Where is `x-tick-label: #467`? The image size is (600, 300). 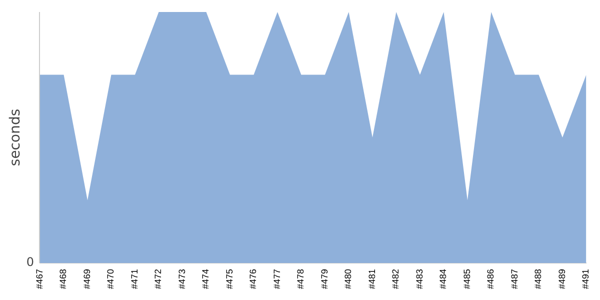 x-tick-label: #467 is located at coordinates (39, 279).